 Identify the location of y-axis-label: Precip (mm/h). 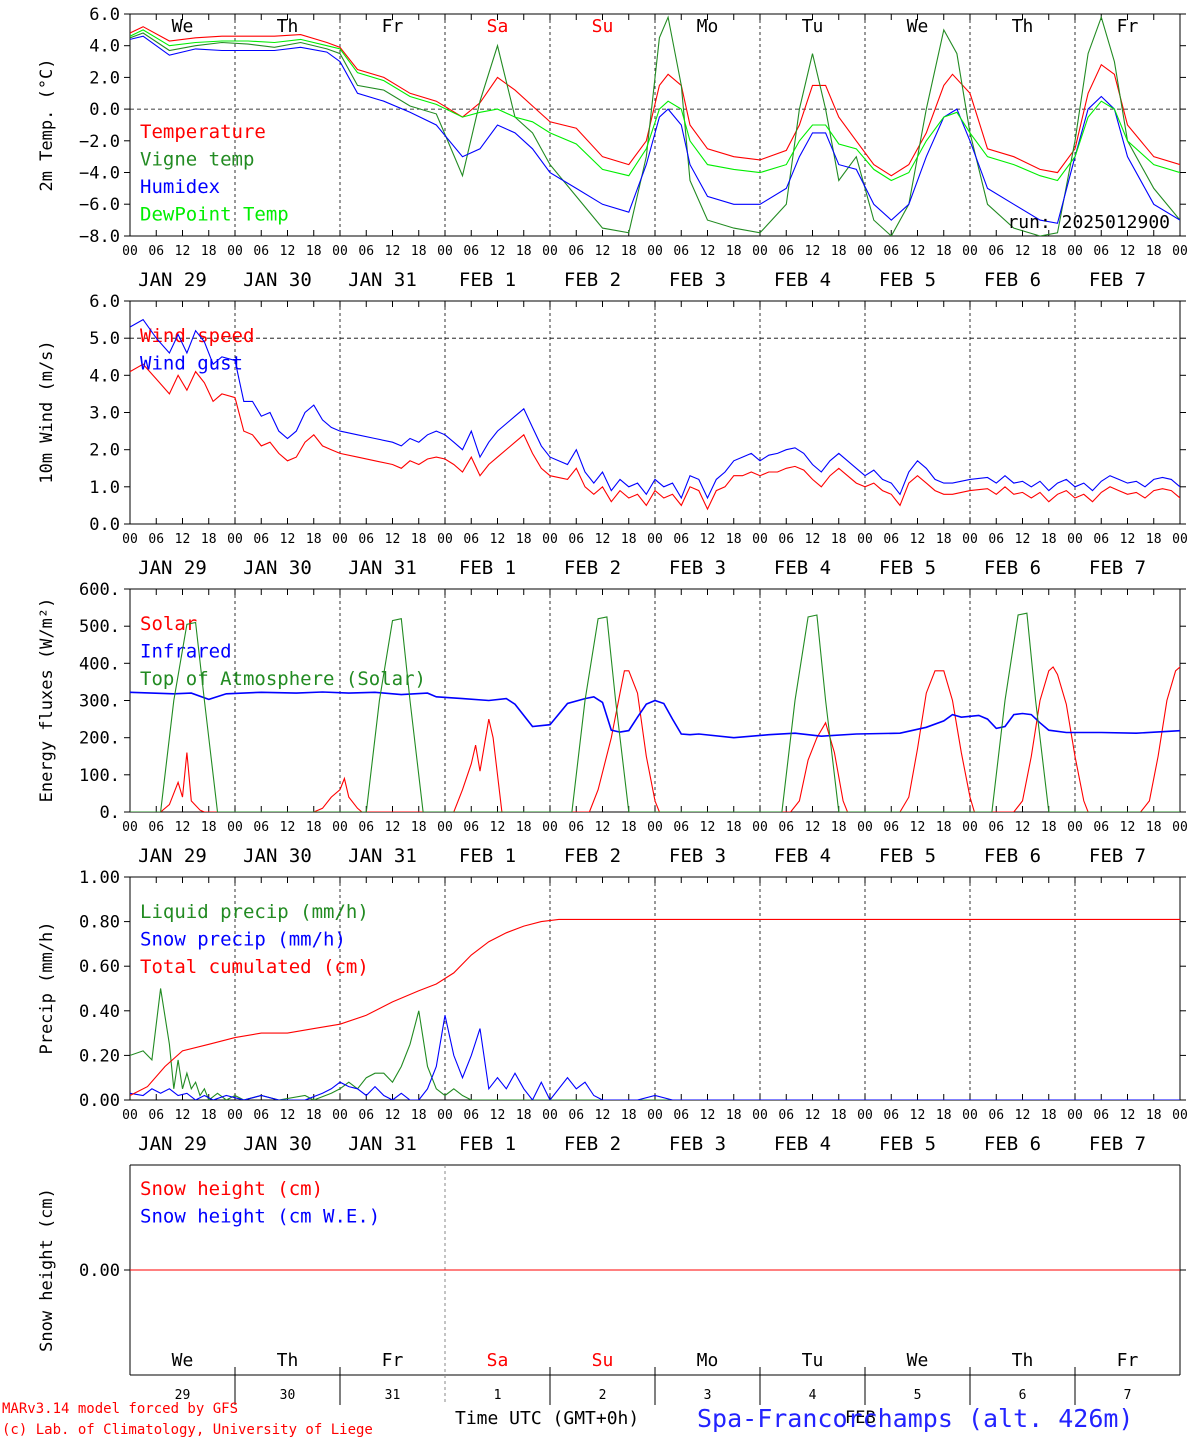
(47, 987).